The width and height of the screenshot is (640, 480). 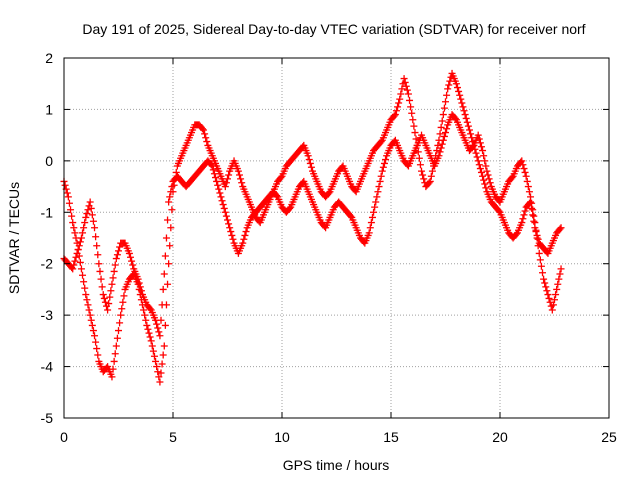 I want to click on y-tick-label: 2, so click(x=49, y=58).